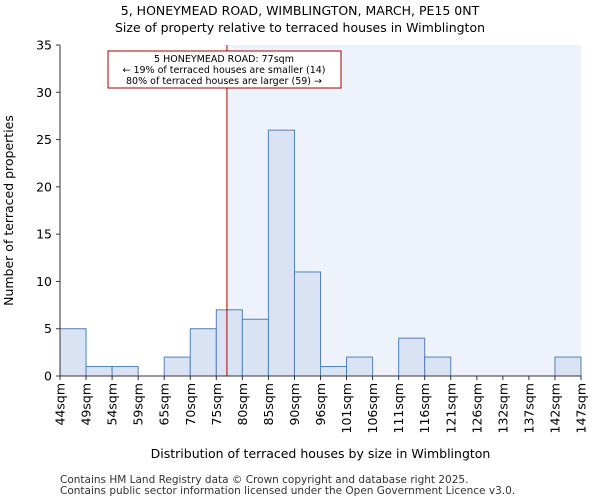 The height and width of the screenshot is (500, 600). Describe the element at coordinates (528, 408) in the screenshot. I see `x-tick-label: 137sqm` at that location.